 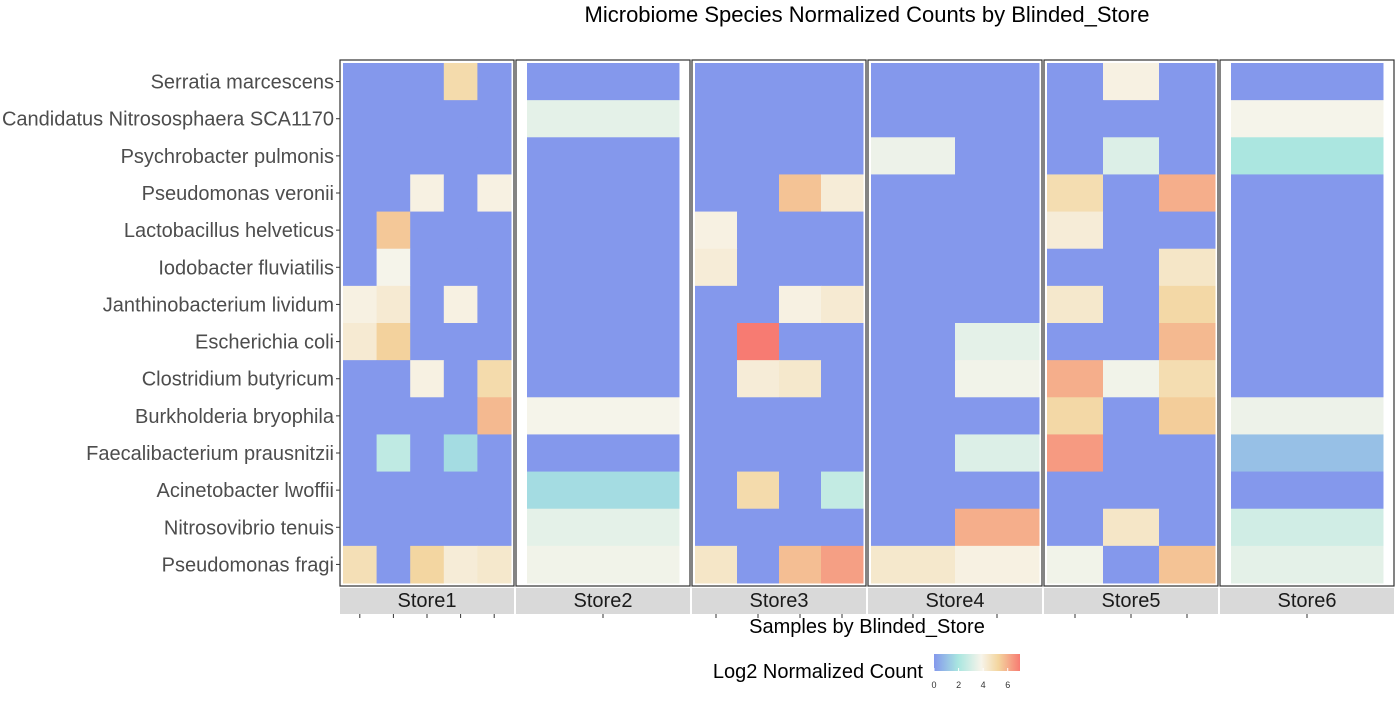 What do you see at coordinates (238, 194) in the screenshot?
I see `y-tick-label: Pseudomonas veronii` at bounding box center [238, 194].